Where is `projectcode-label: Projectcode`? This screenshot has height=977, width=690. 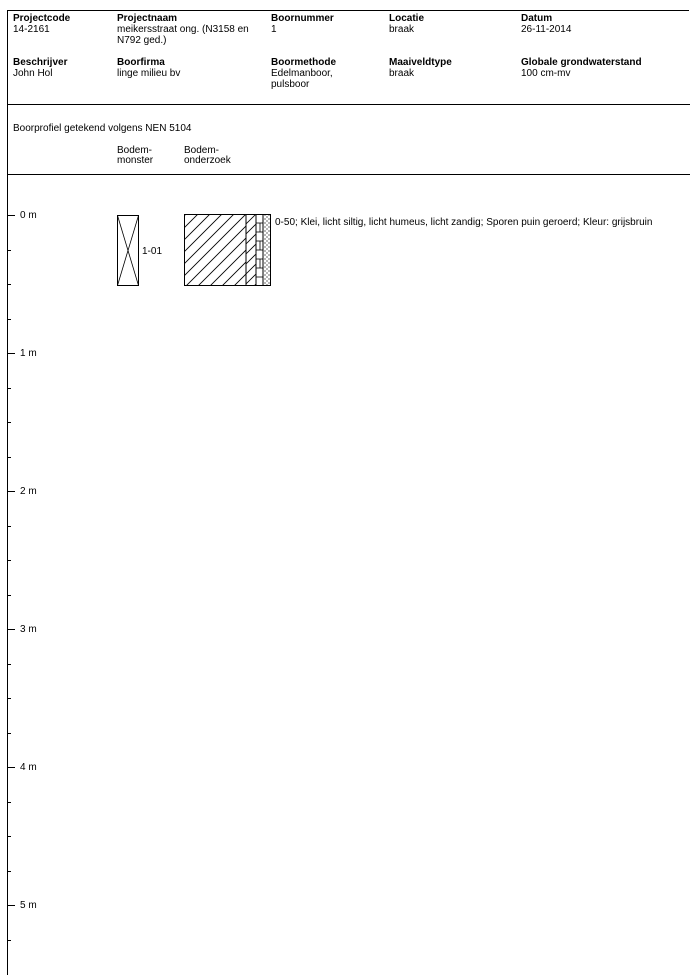 projectcode-label: Projectcode is located at coordinates (42, 18).